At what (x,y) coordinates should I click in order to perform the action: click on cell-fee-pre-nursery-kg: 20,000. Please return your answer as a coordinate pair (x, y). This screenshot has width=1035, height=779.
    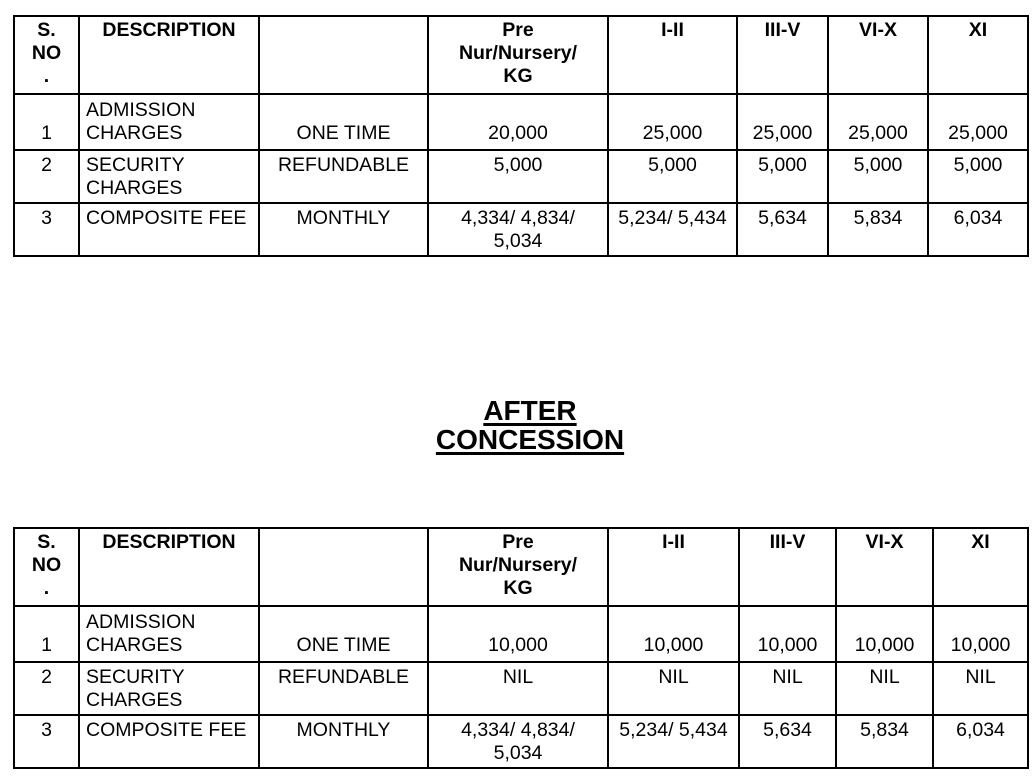
    Looking at the image, I should click on (518, 122).